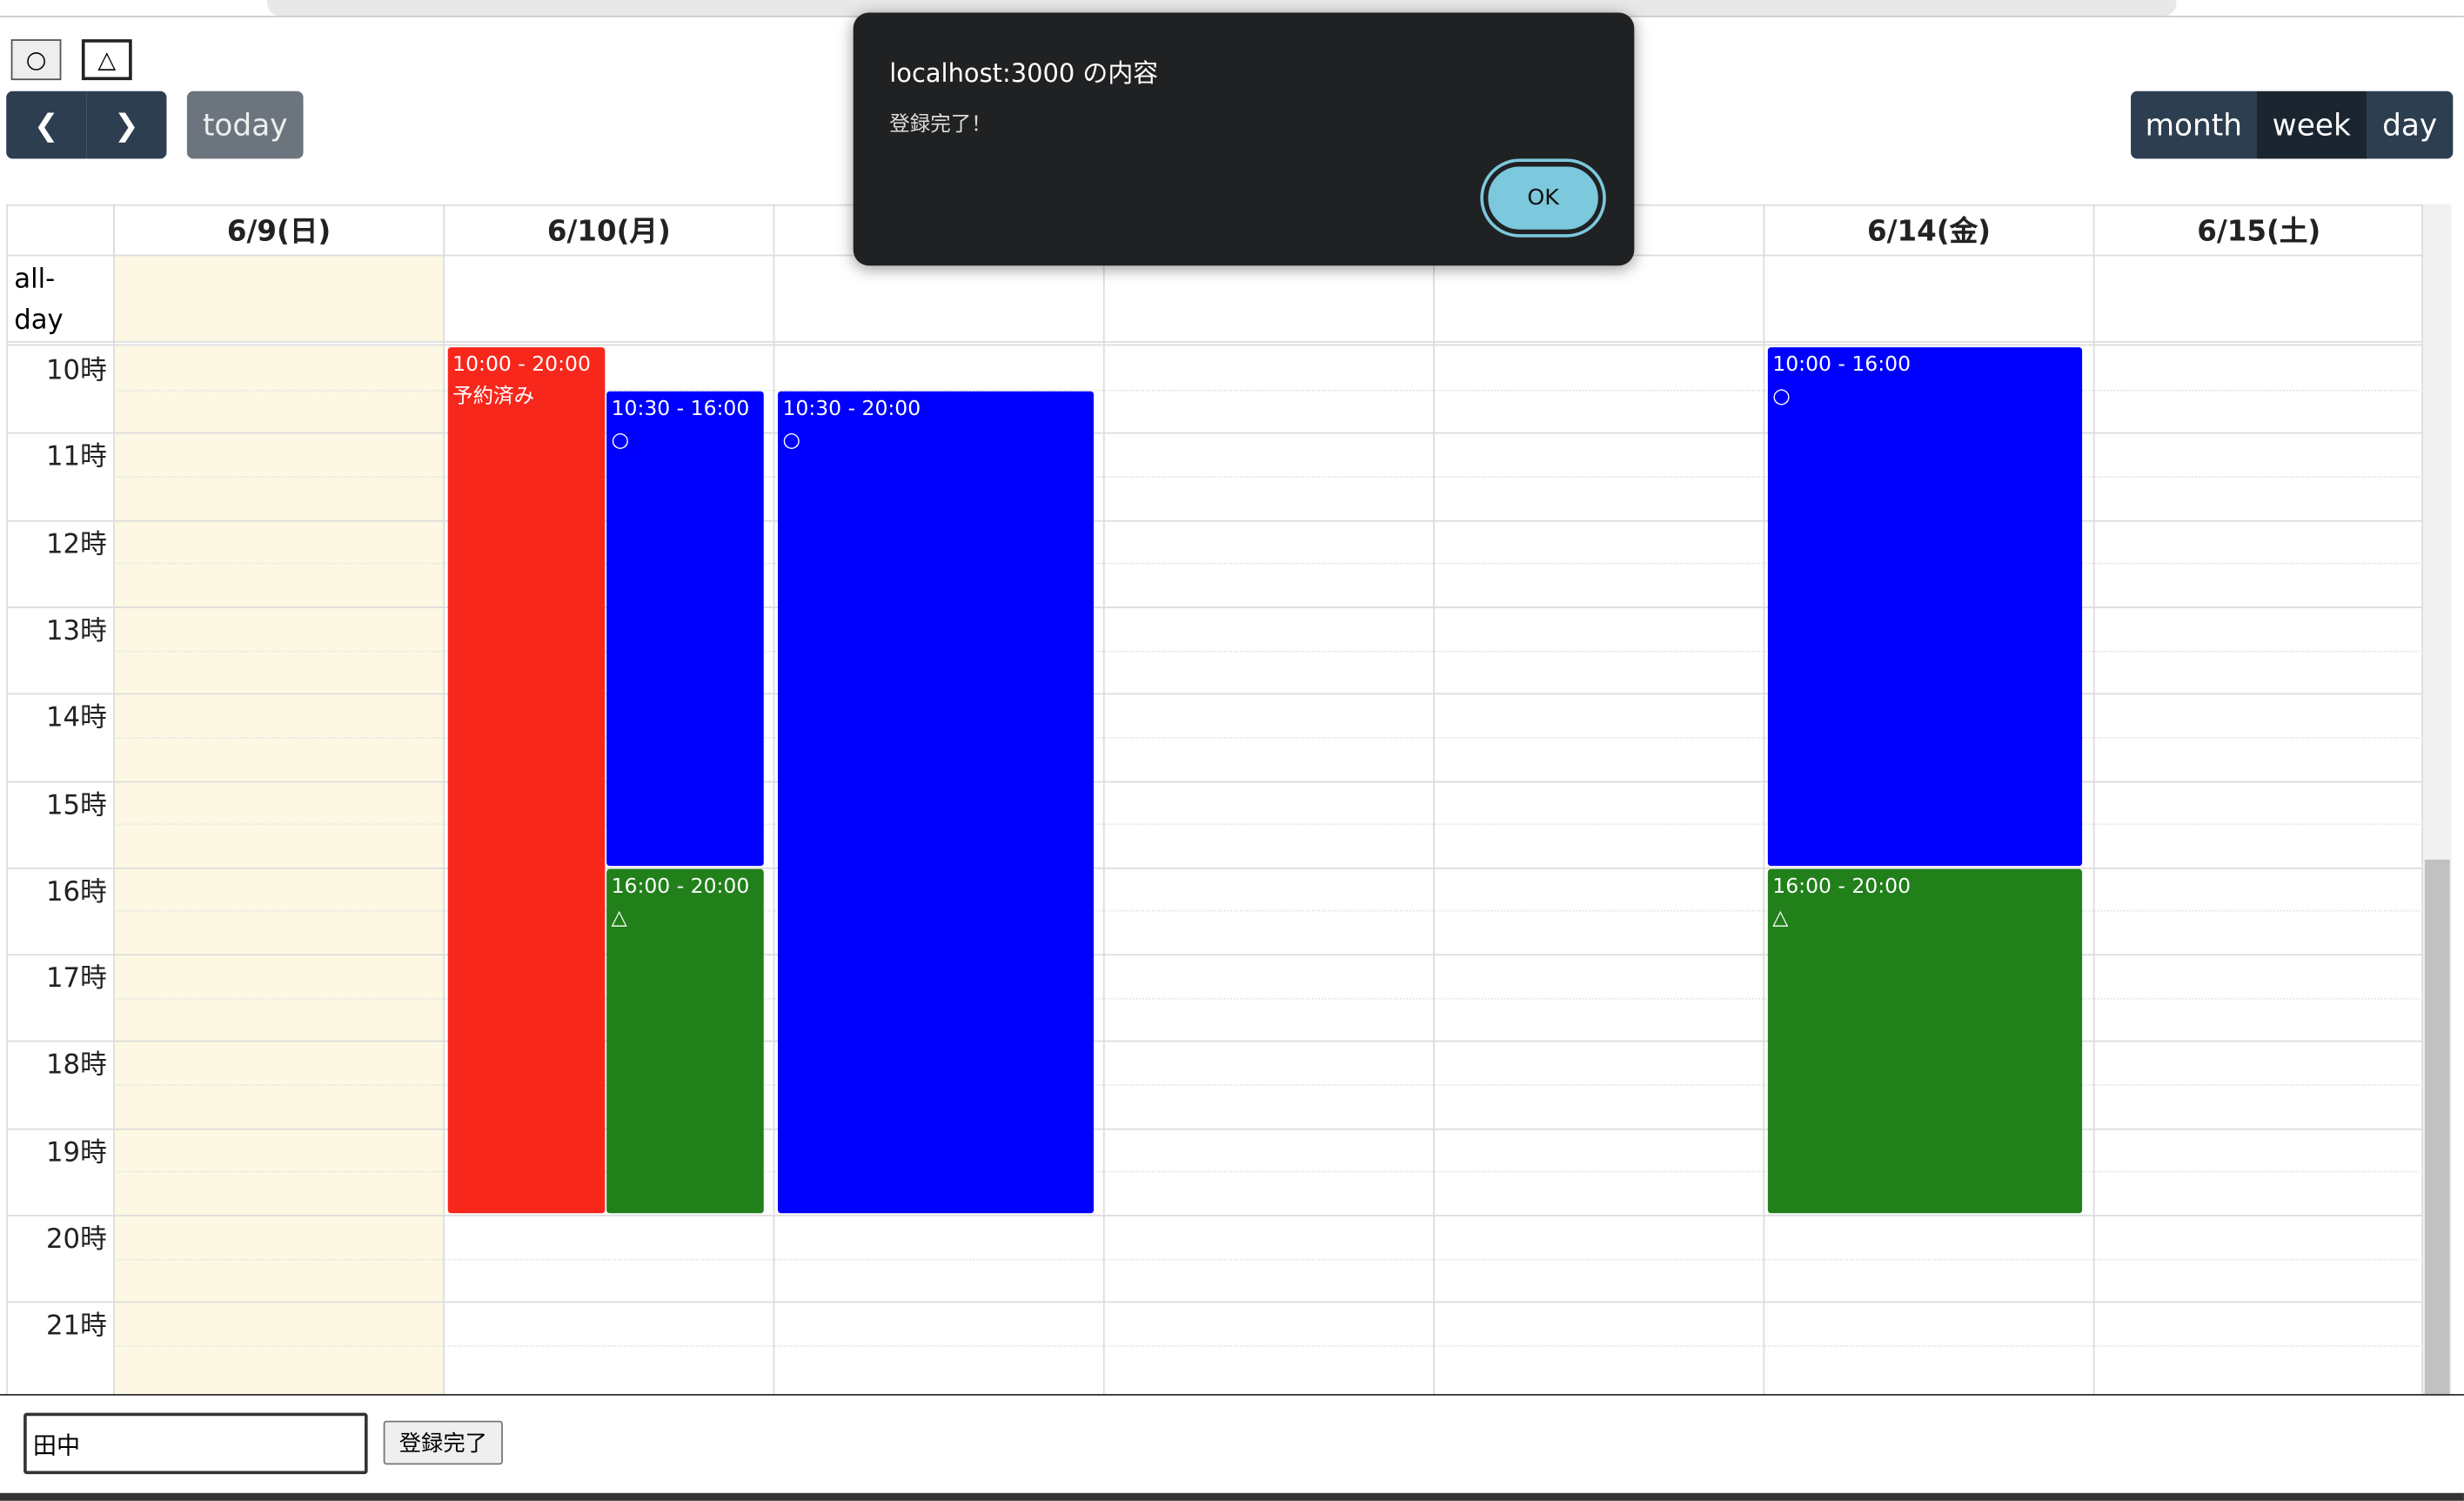  Describe the element at coordinates (76, 1326) in the screenshot. I see `hour-label: 21時` at that location.